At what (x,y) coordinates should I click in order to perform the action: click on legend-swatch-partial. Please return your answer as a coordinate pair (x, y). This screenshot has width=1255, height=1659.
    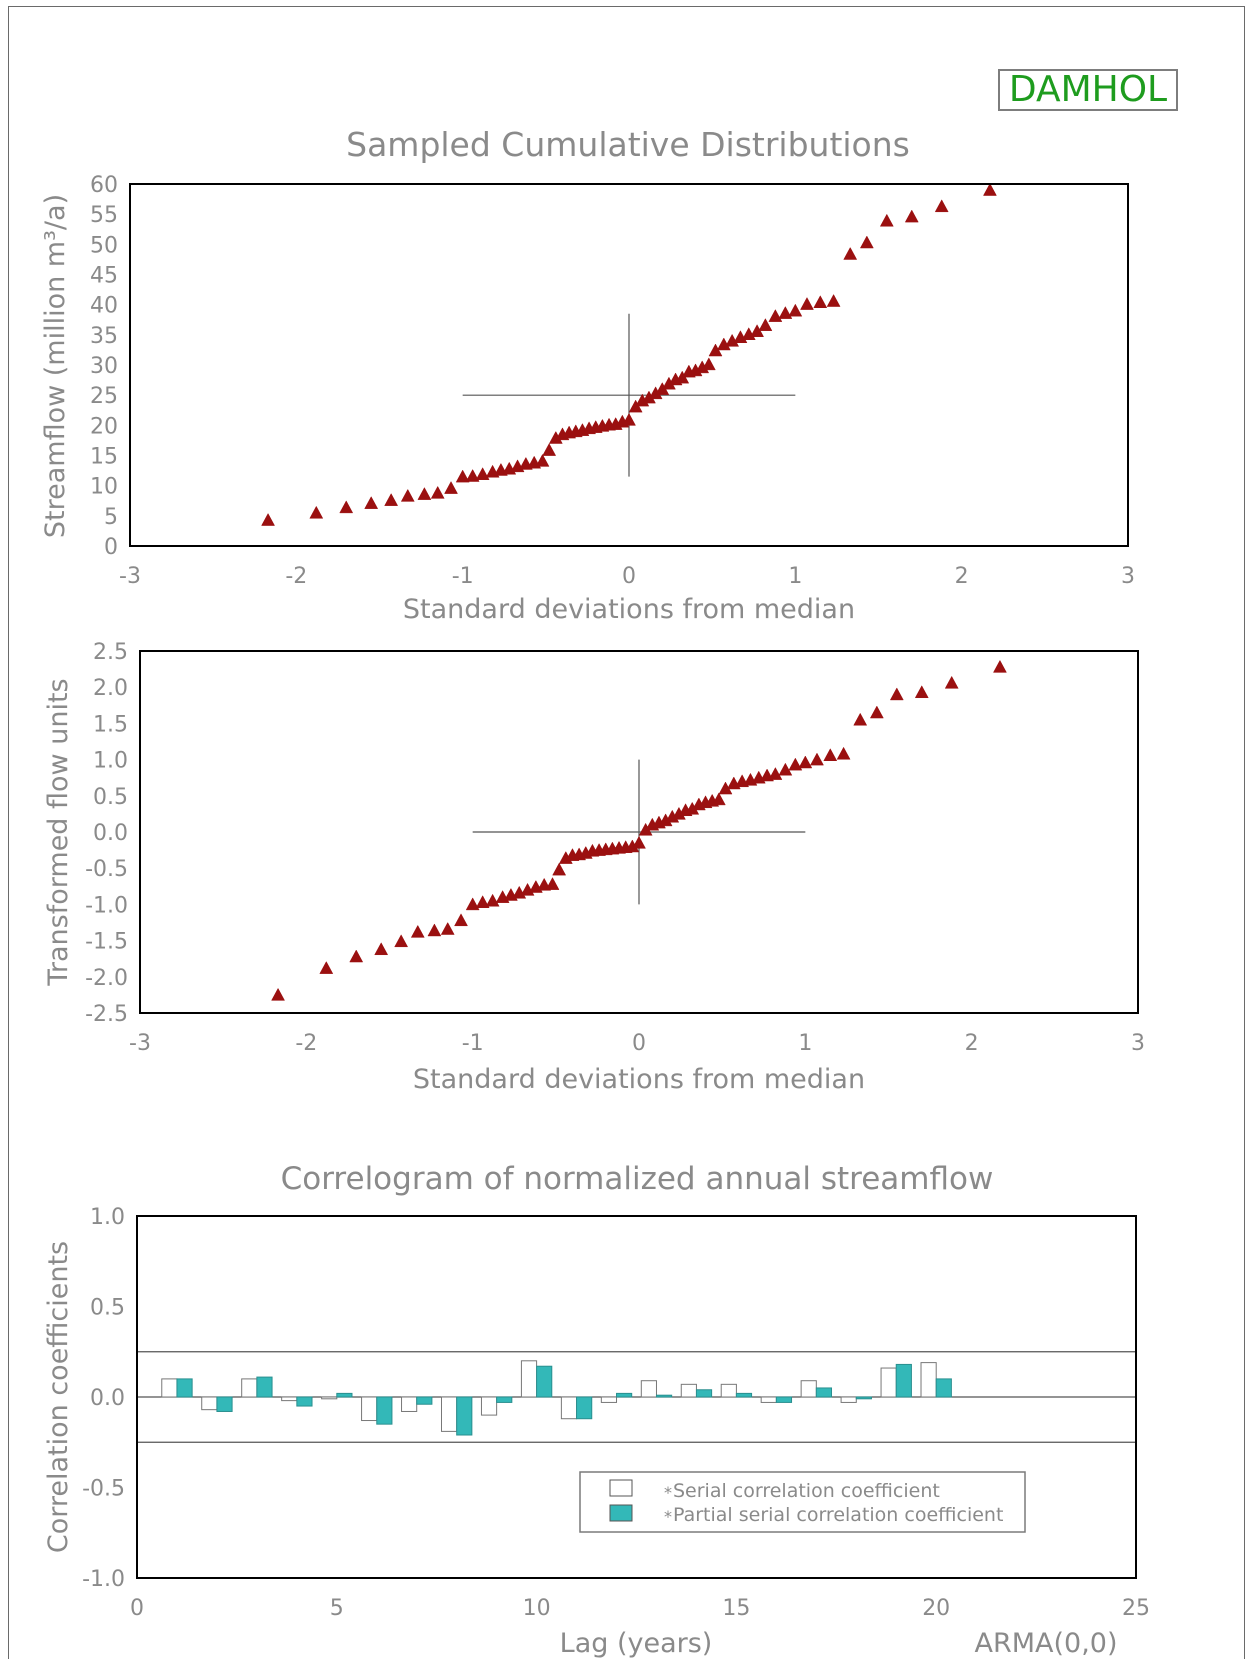
    Looking at the image, I should click on (621, 1513).